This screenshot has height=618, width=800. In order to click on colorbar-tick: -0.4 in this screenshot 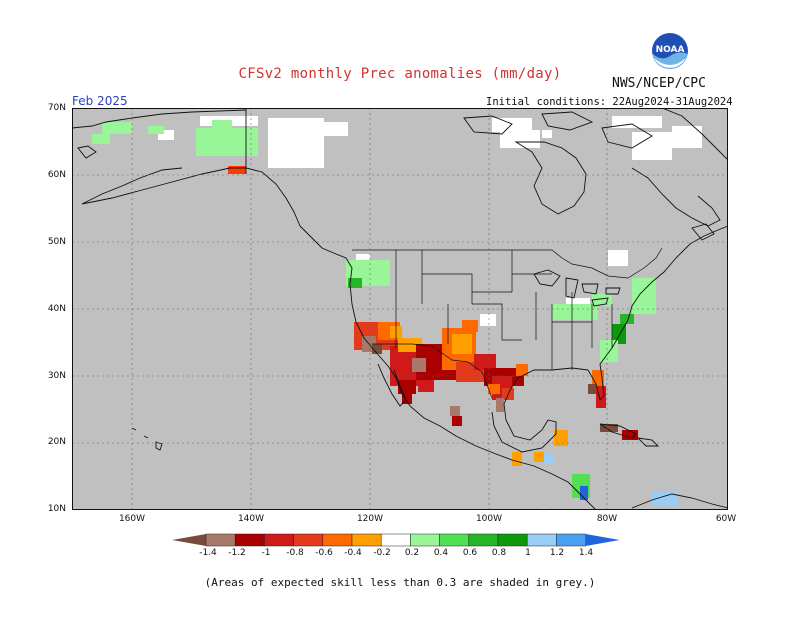, I will do `click(353, 553)`.